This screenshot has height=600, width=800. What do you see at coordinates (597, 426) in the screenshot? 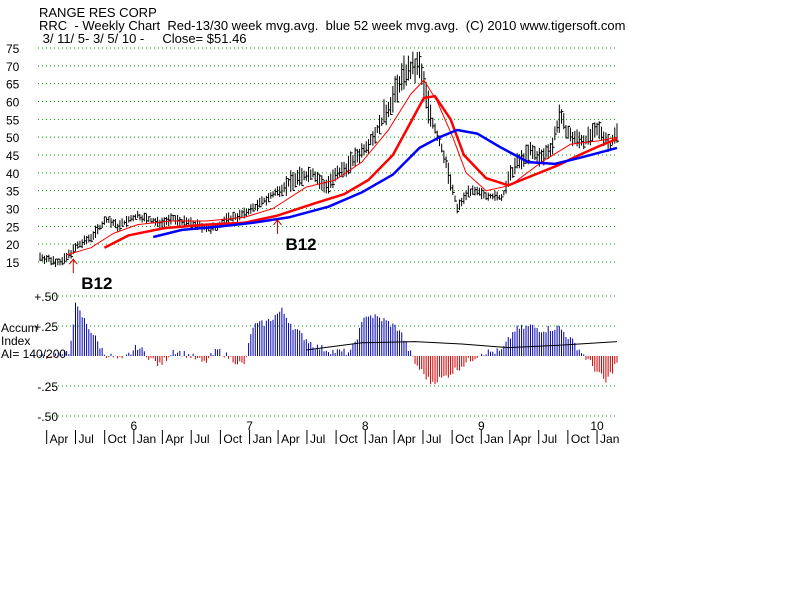
I see `x-year-label: 10` at bounding box center [597, 426].